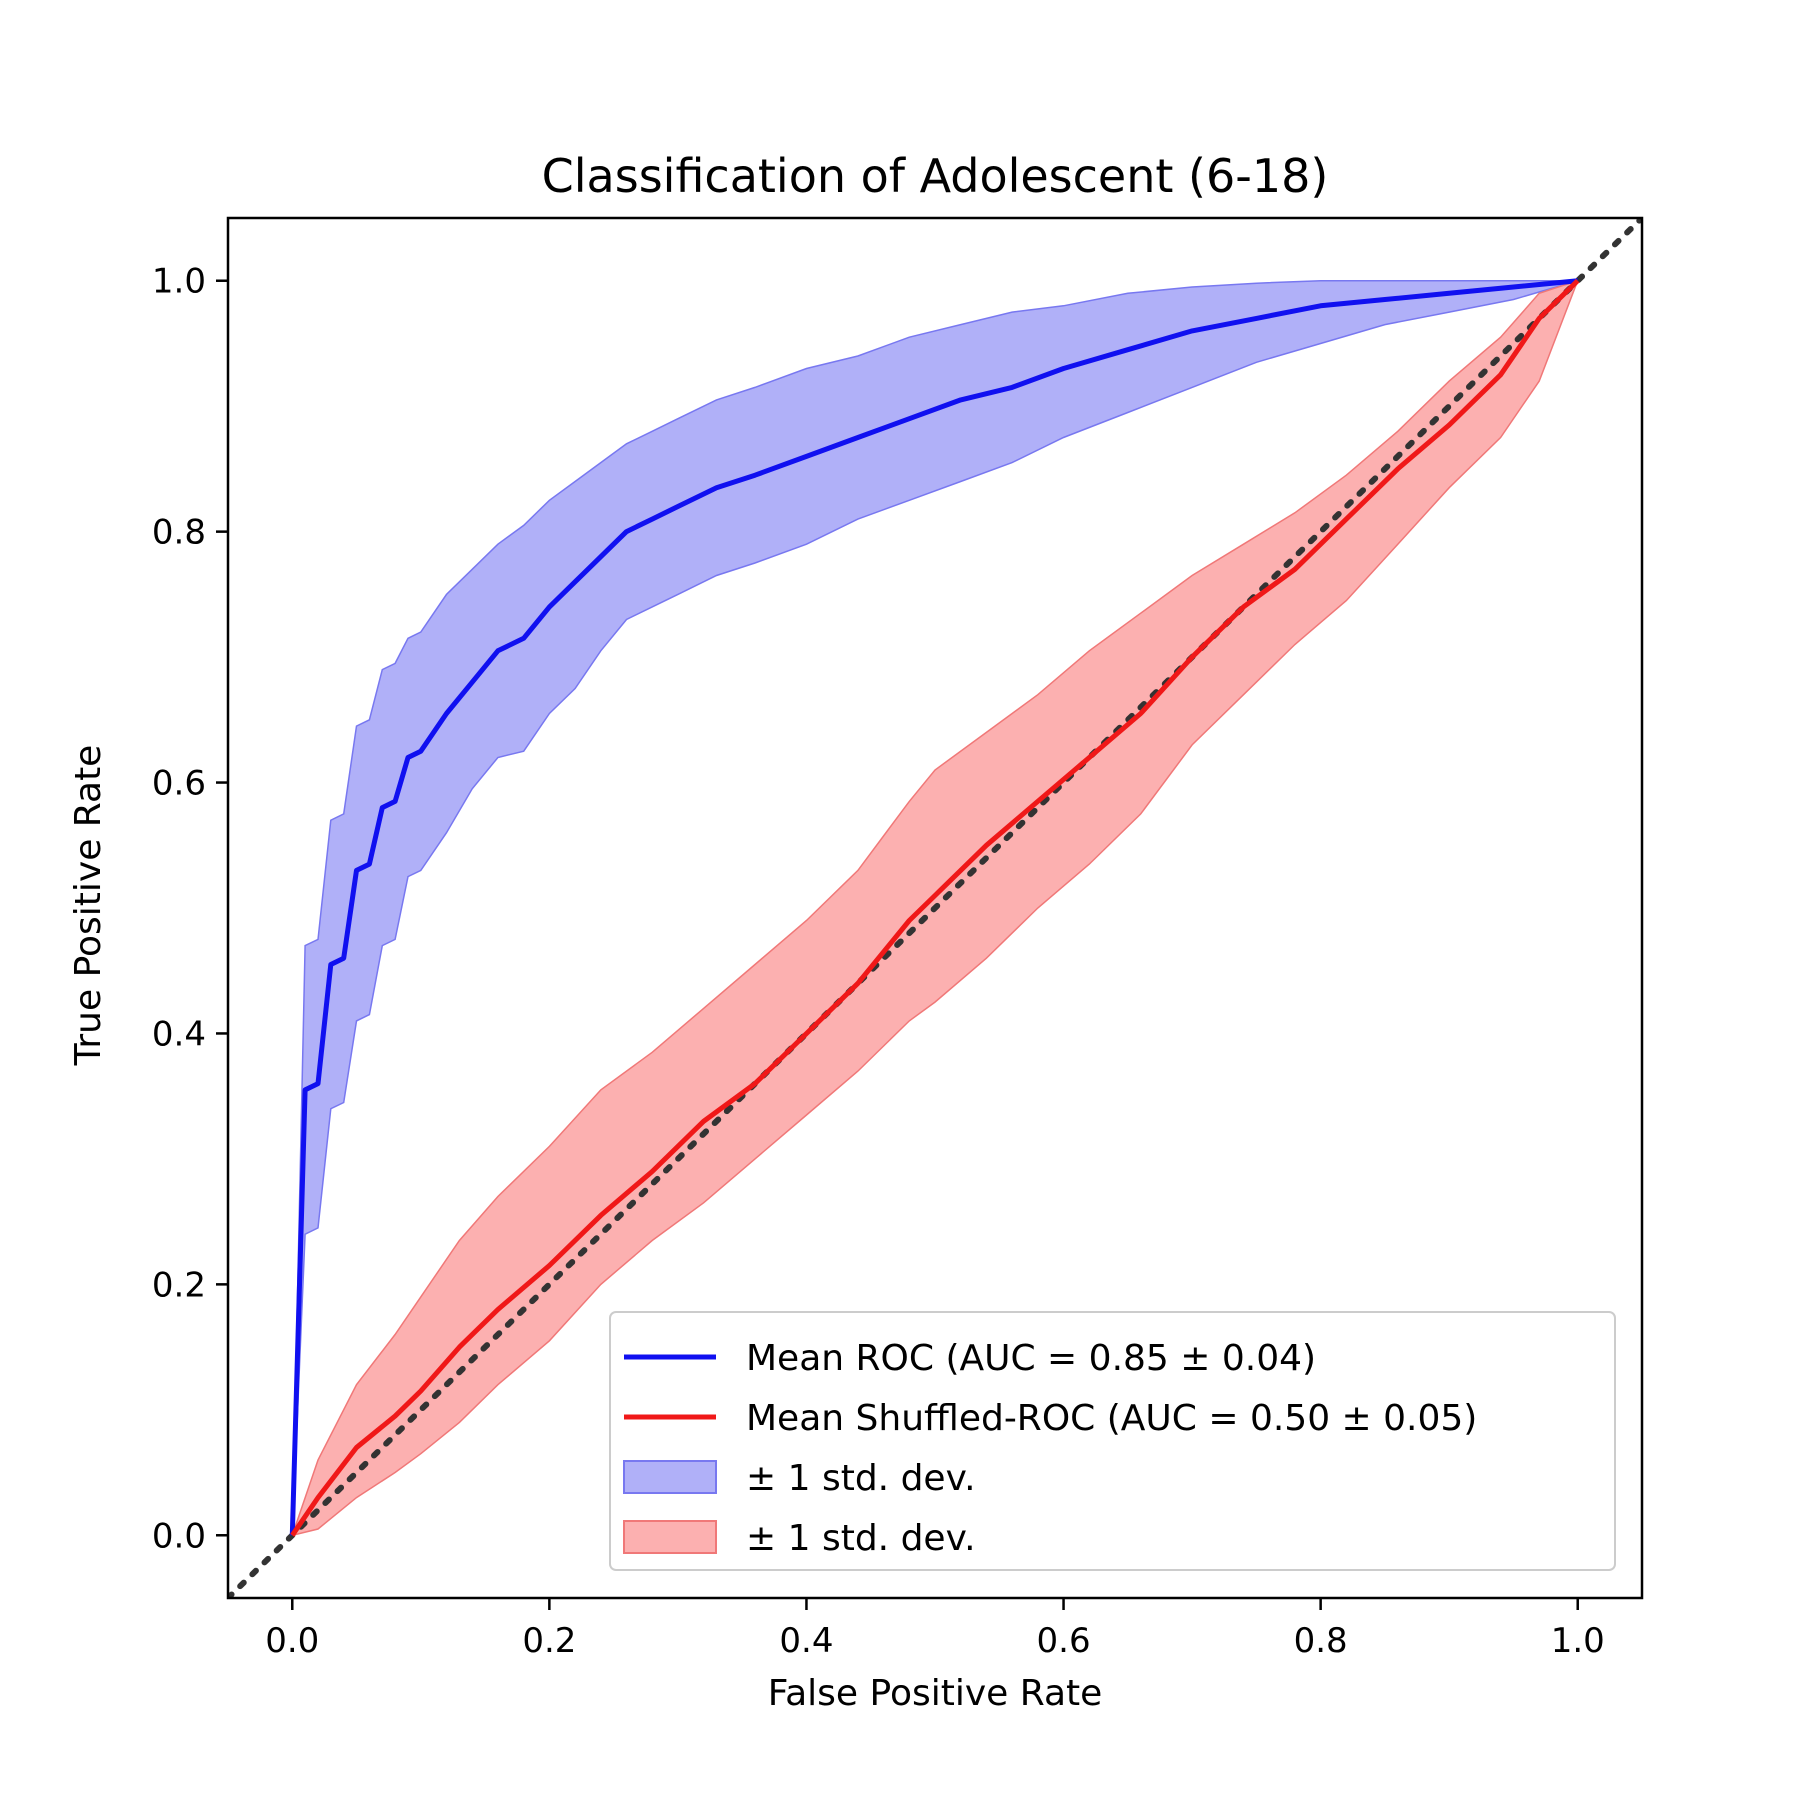 The height and width of the screenshot is (1800, 1800). I want to click on x-tick-label: 0.6, so click(1064, 1641).